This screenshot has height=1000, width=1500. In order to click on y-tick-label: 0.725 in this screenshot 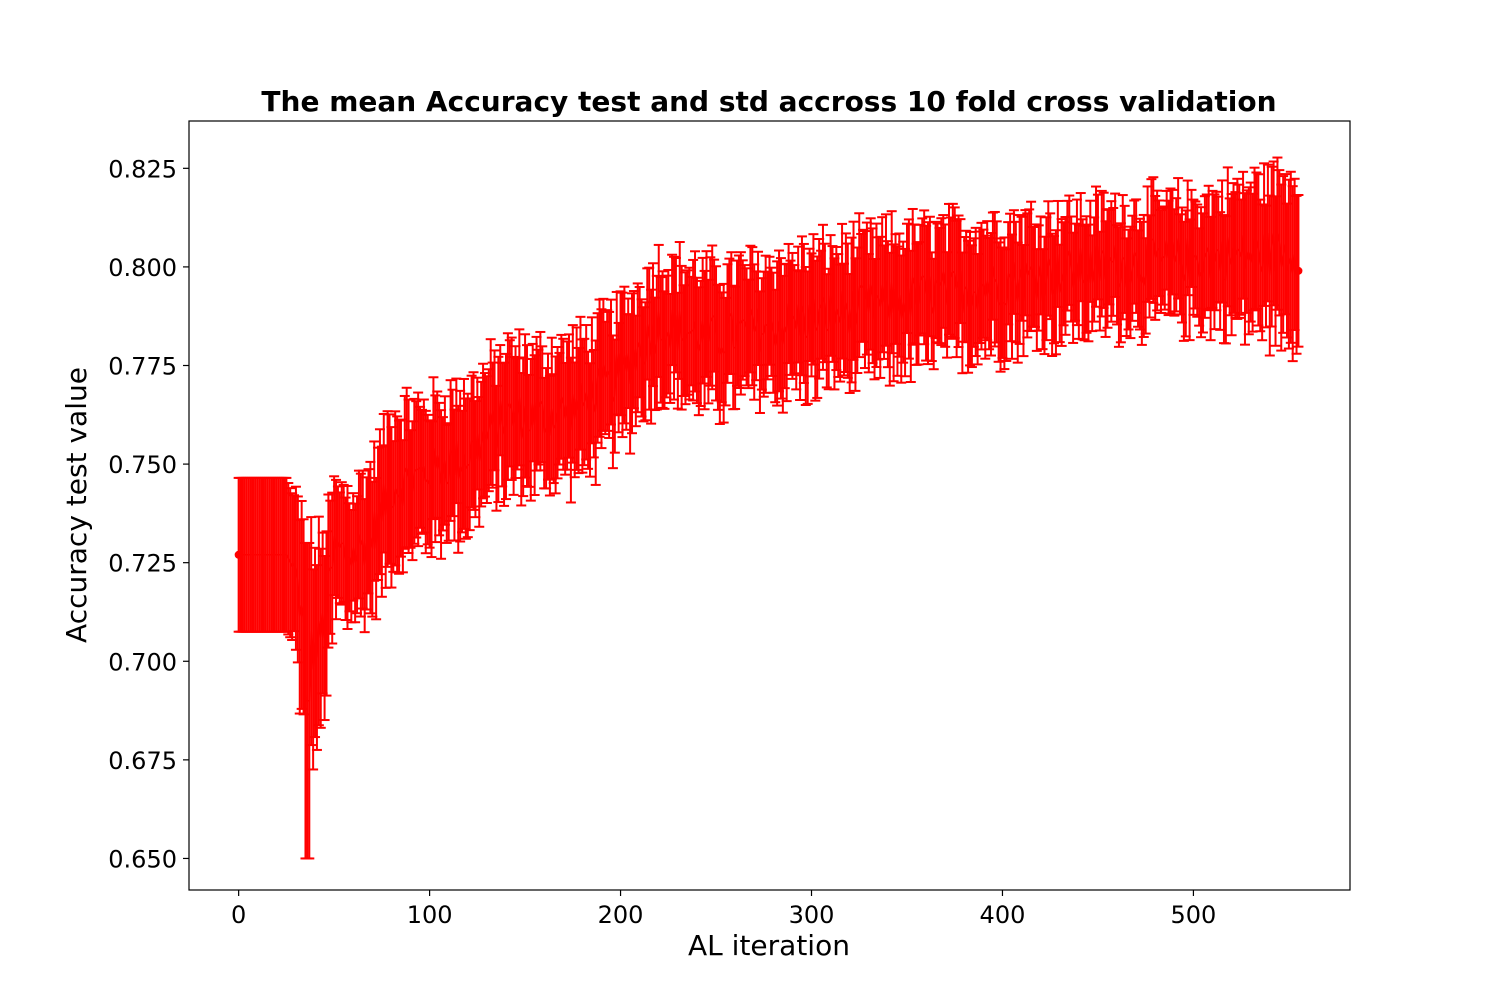, I will do `click(142, 564)`.